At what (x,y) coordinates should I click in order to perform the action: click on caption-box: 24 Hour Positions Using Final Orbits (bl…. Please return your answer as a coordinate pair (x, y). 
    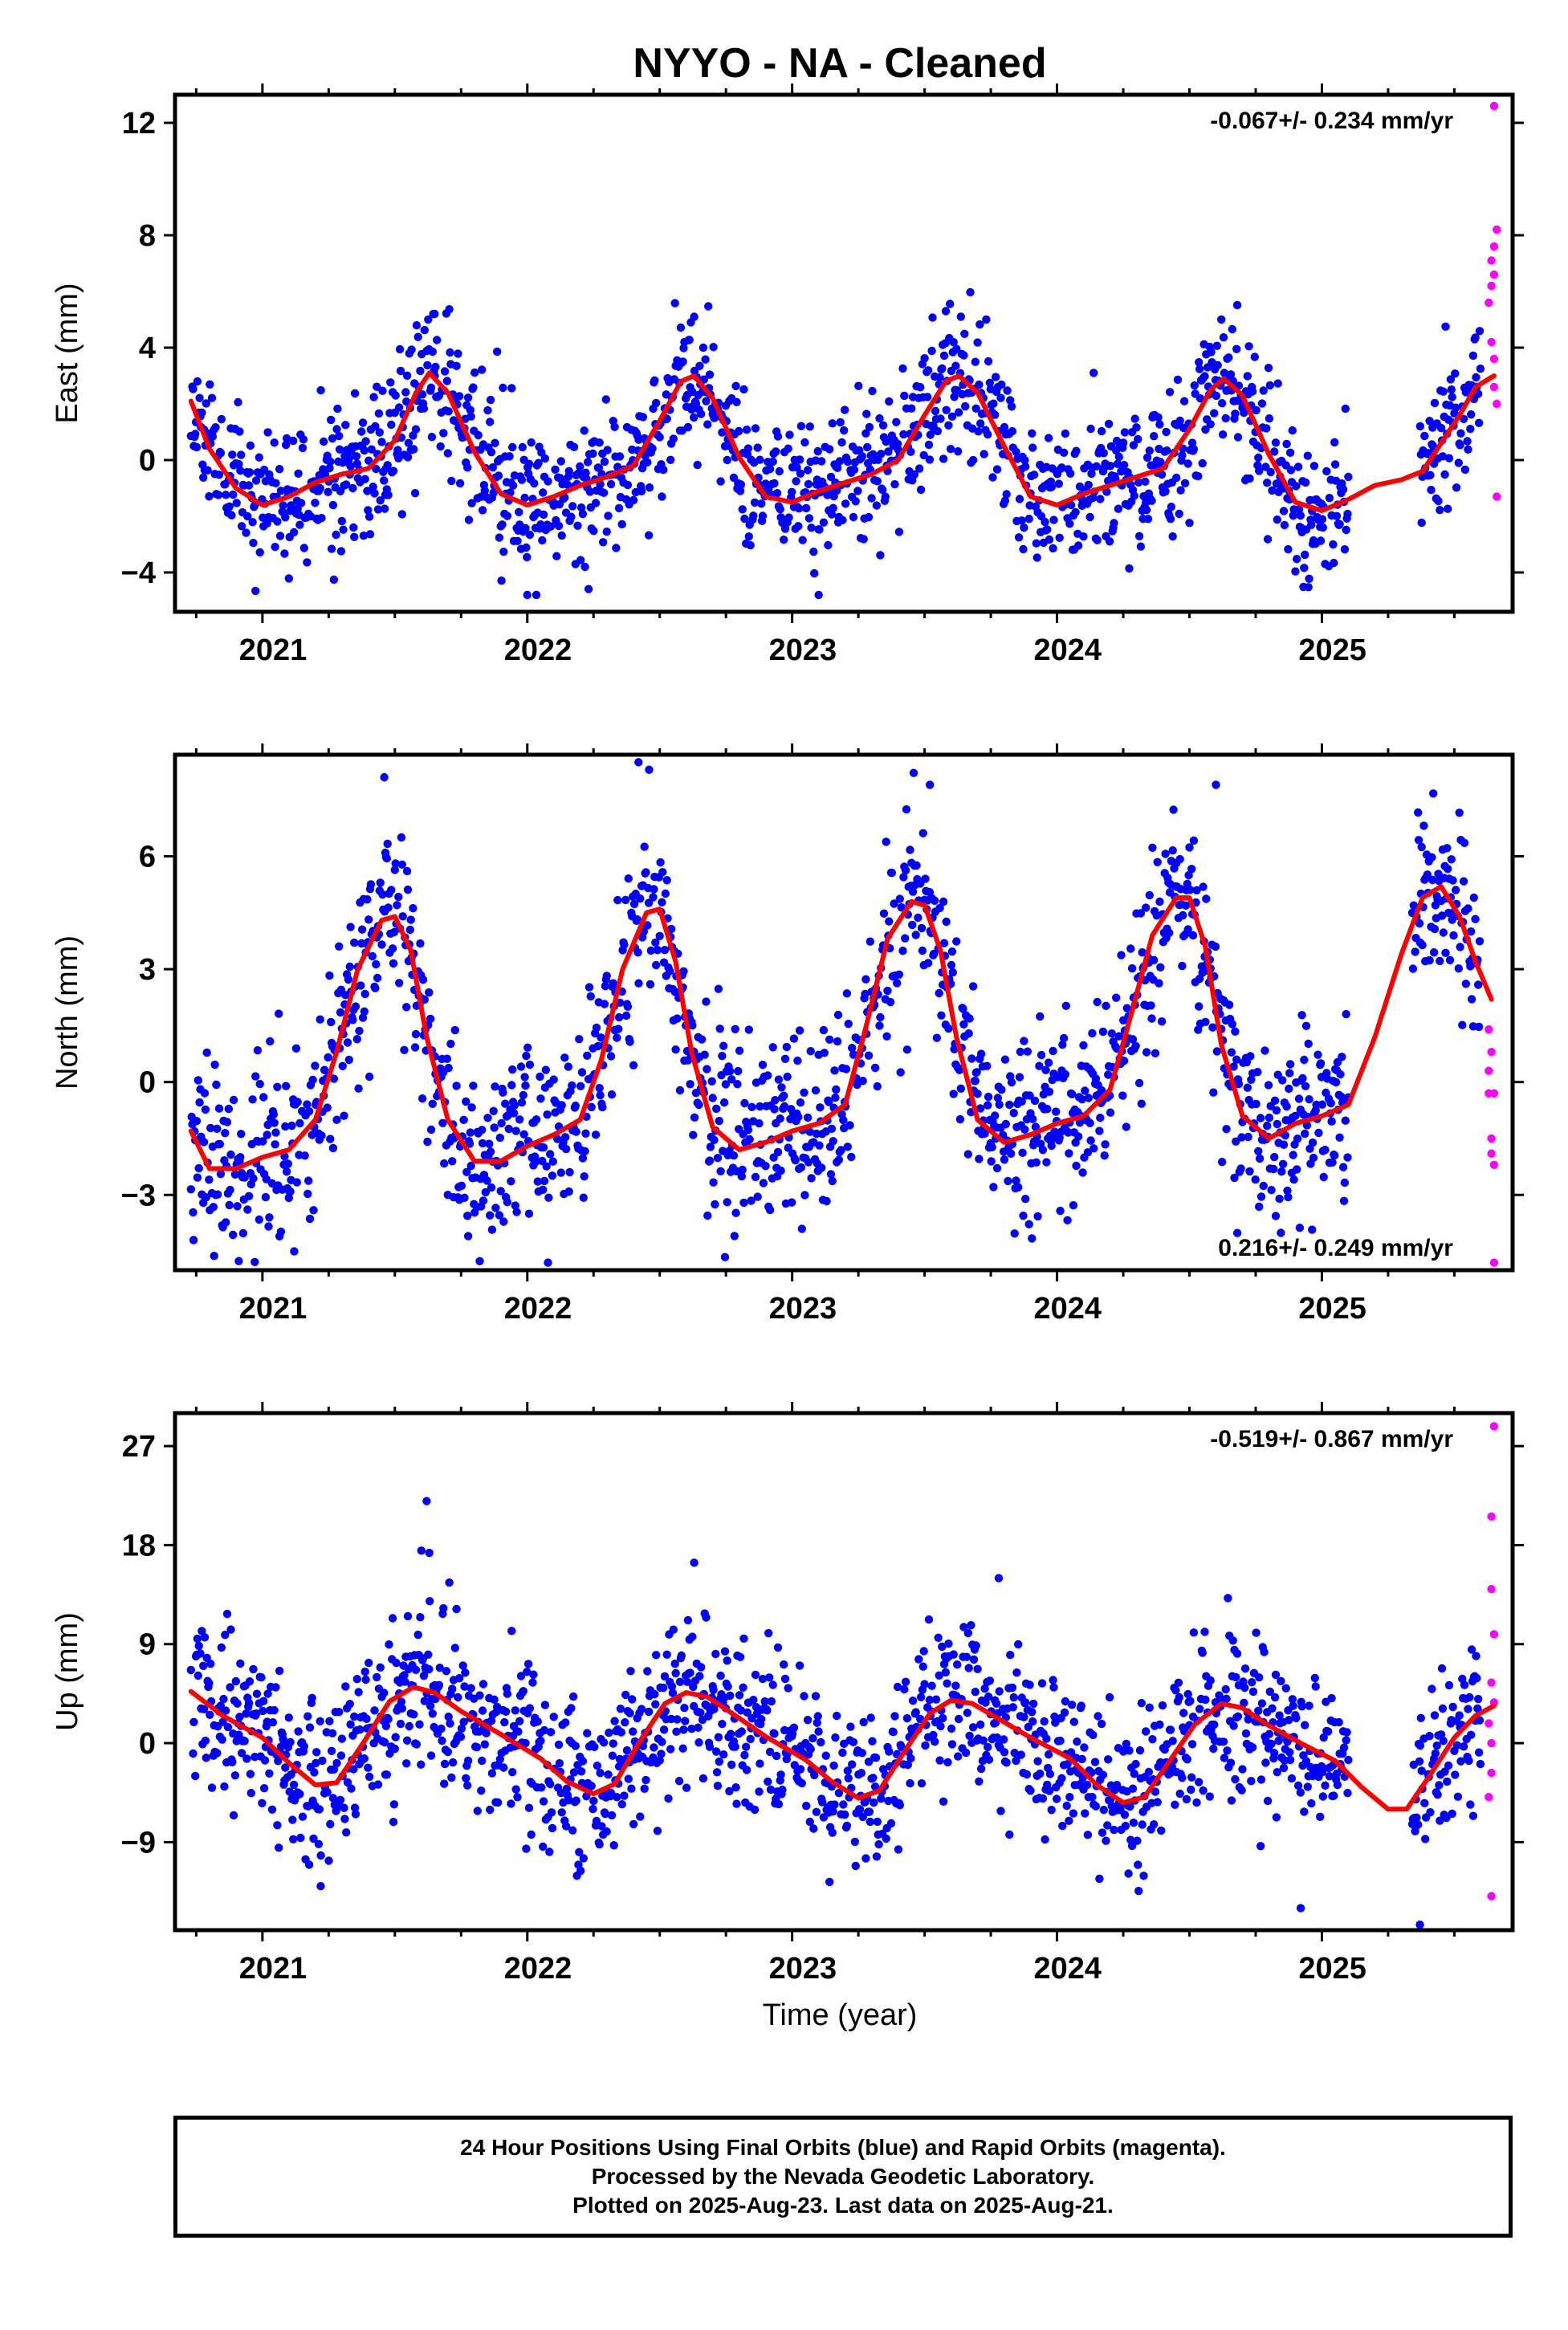
    Looking at the image, I should click on (843, 2177).